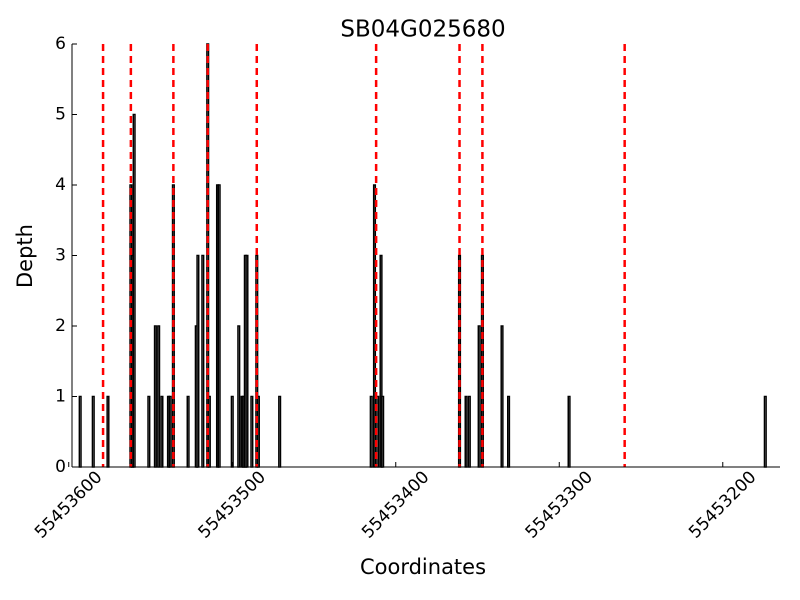 The width and height of the screenshot is (800, 600). What do you see at coordinates (422, 30) in the screenshot?
I see `chart-title: SB04G025680` at bounding box center [422, 30].